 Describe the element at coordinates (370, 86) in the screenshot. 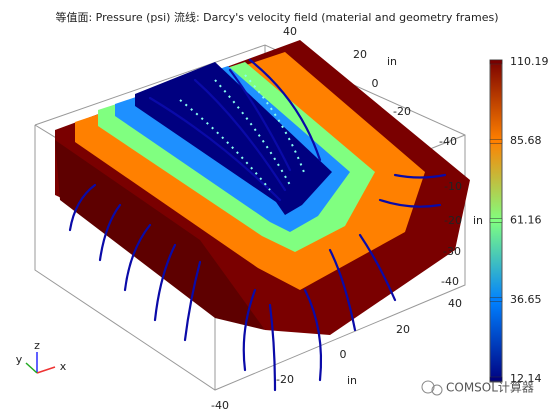

I see `top-axis: 40 20 in 0 -20 -40` at that location.